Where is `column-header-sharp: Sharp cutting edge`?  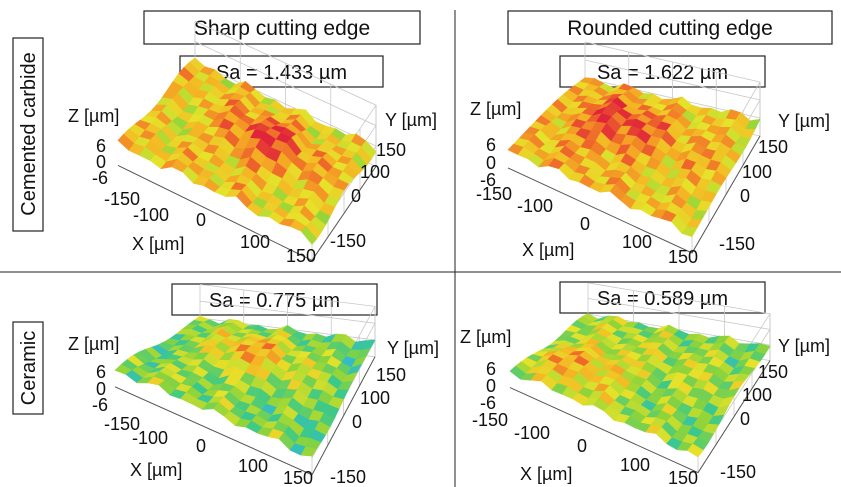 column-header-sharp: Sharp cutting edge is located at coordinates (282, 27).